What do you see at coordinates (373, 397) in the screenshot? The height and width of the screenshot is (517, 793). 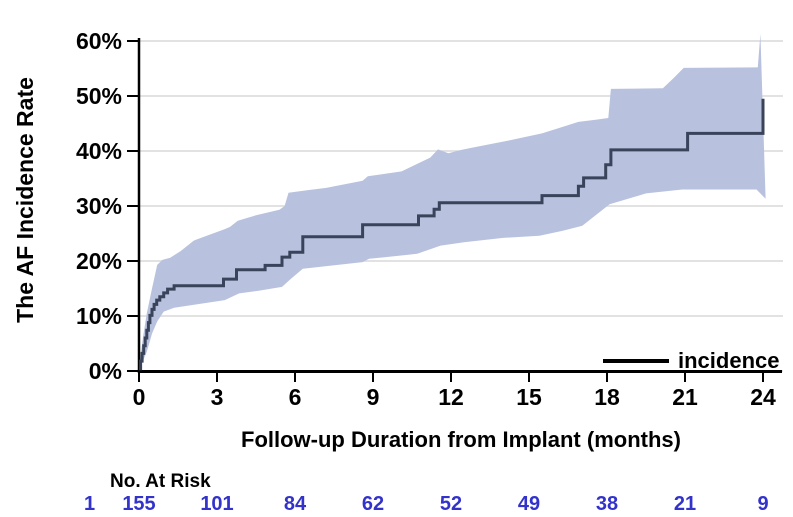 I see `x-tick-label: 9` at bounding box center [373, 397].